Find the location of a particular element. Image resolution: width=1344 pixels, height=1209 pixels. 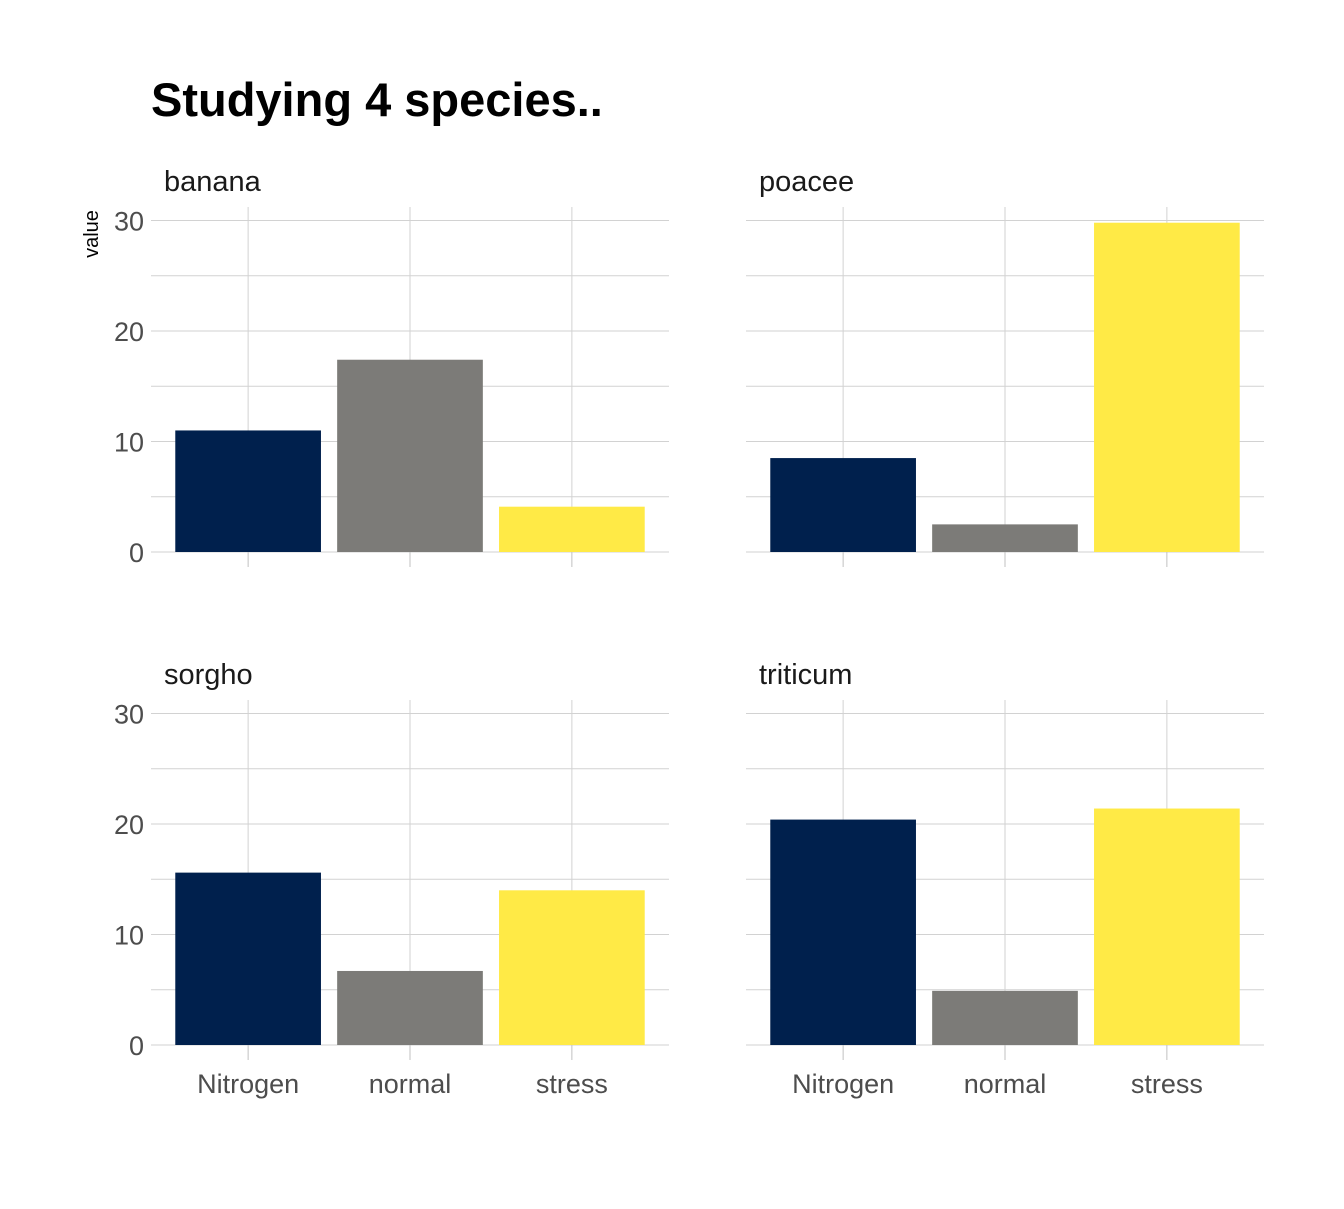

facet-panel-triticum: triticum Nitrogen normal stress is located at coordinates (1005, 879).